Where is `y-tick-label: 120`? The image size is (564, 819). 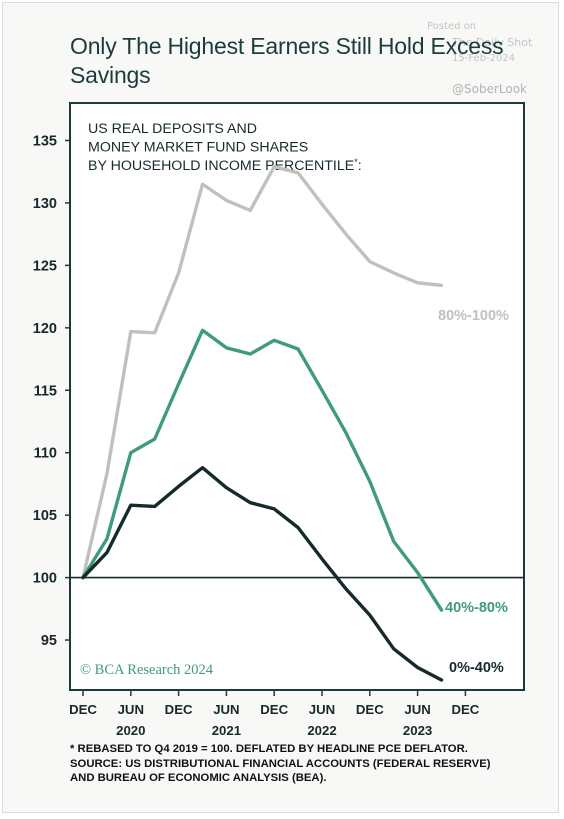 y-tick-label: 120 is located at coordinates (45, 329).